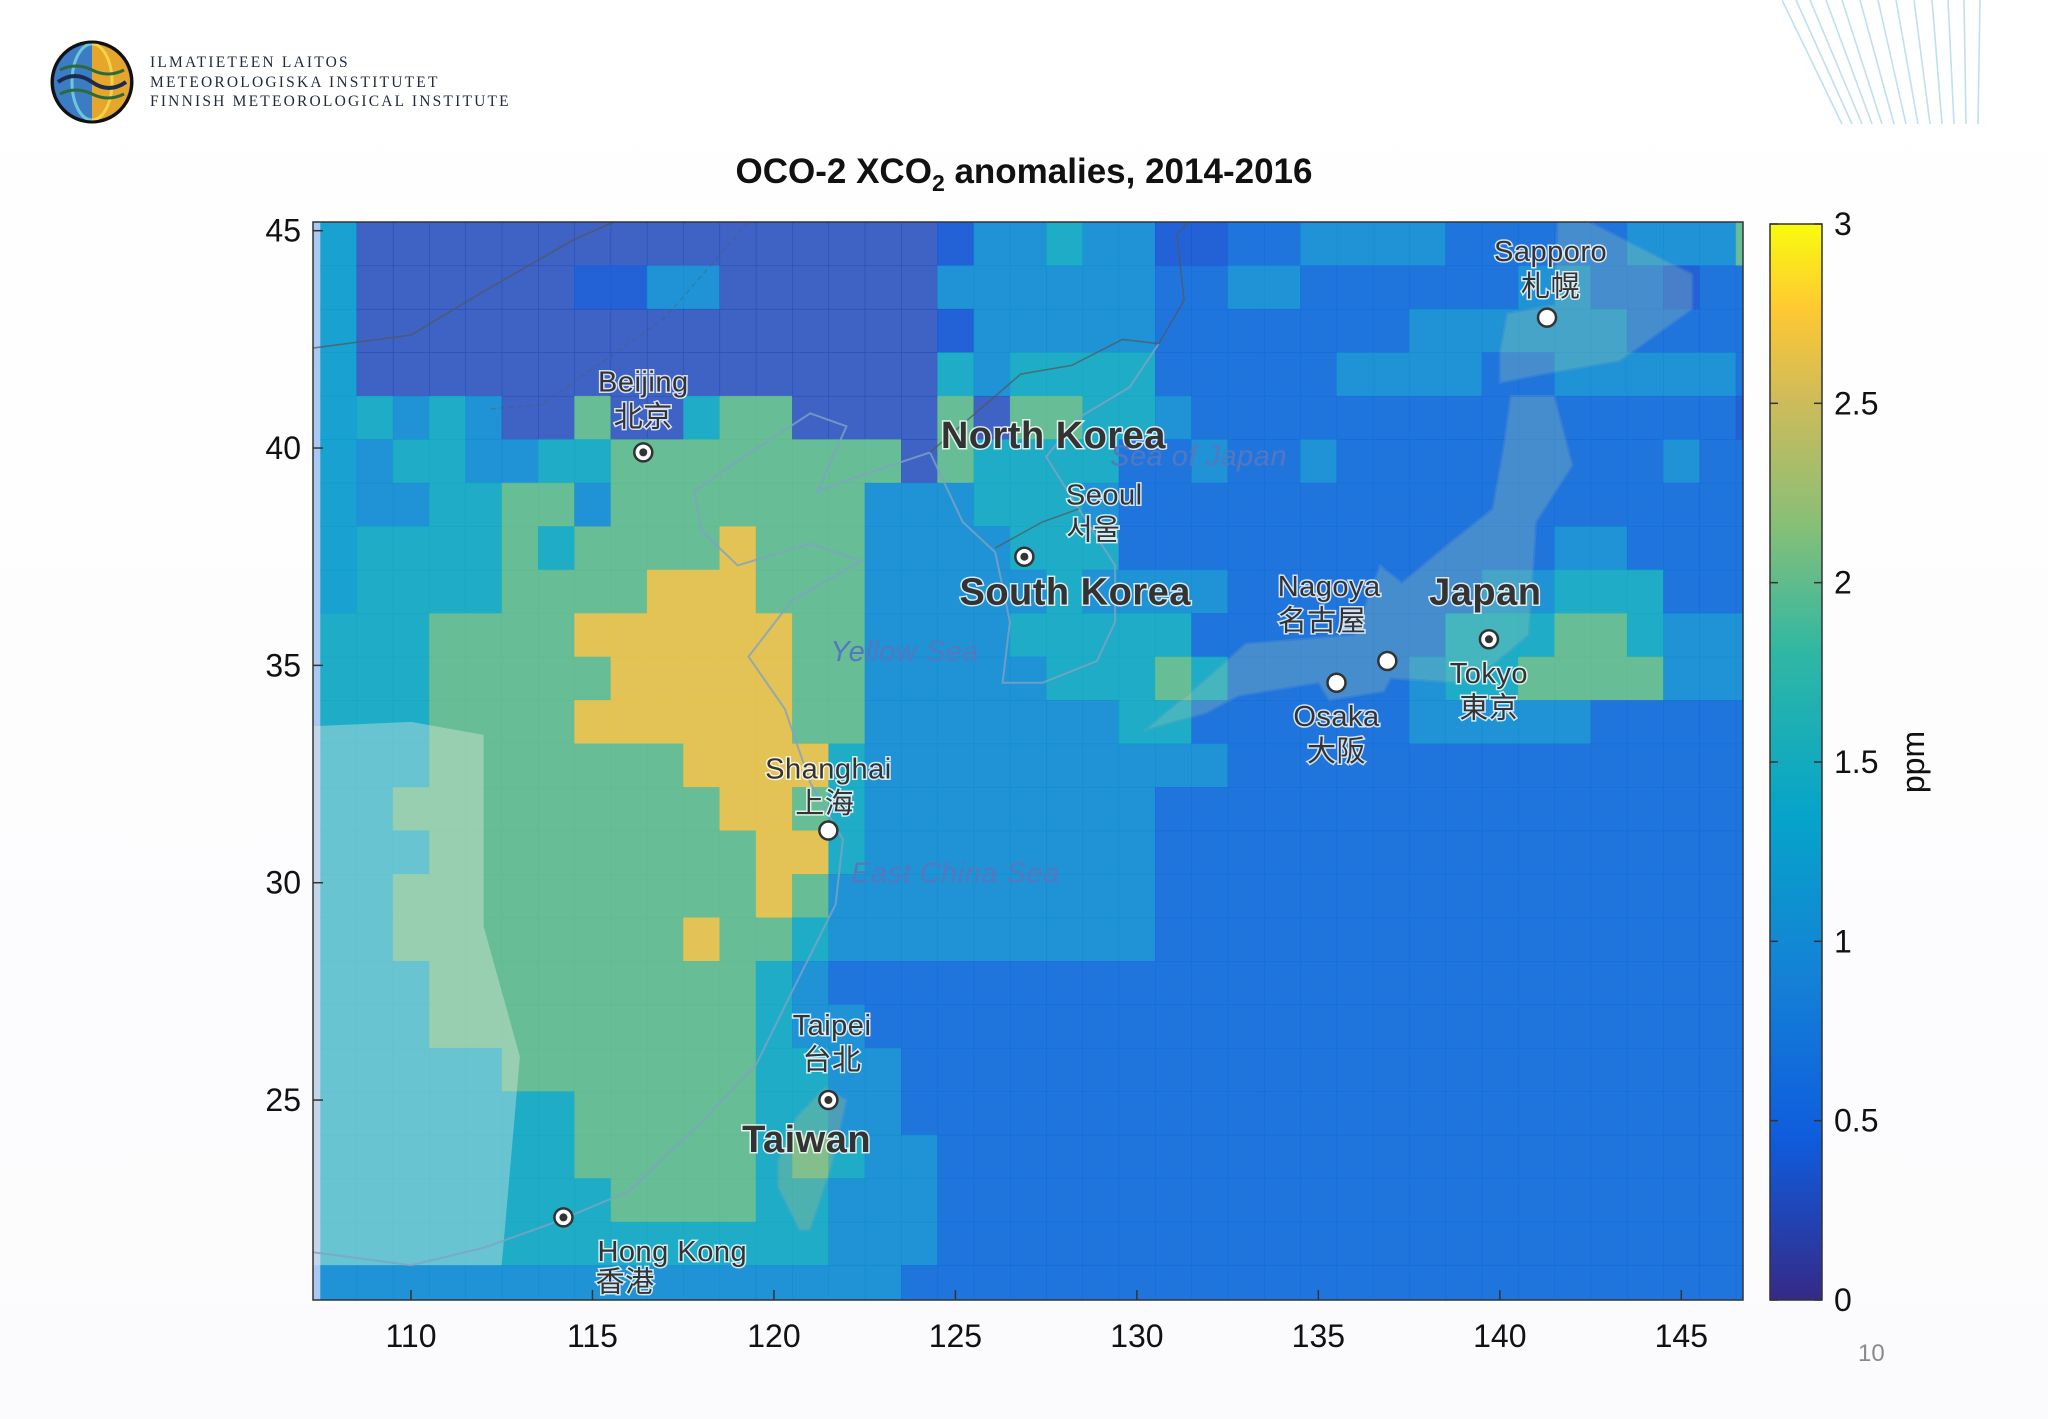 Image resolution: width=2048 pixels, height=1419 pixels. Describe the element at coordinates (1824, 762) in the screenshot. I see `colorbar-ticks: 0 0.5 1 1.5 2 2.5 3` at that location.